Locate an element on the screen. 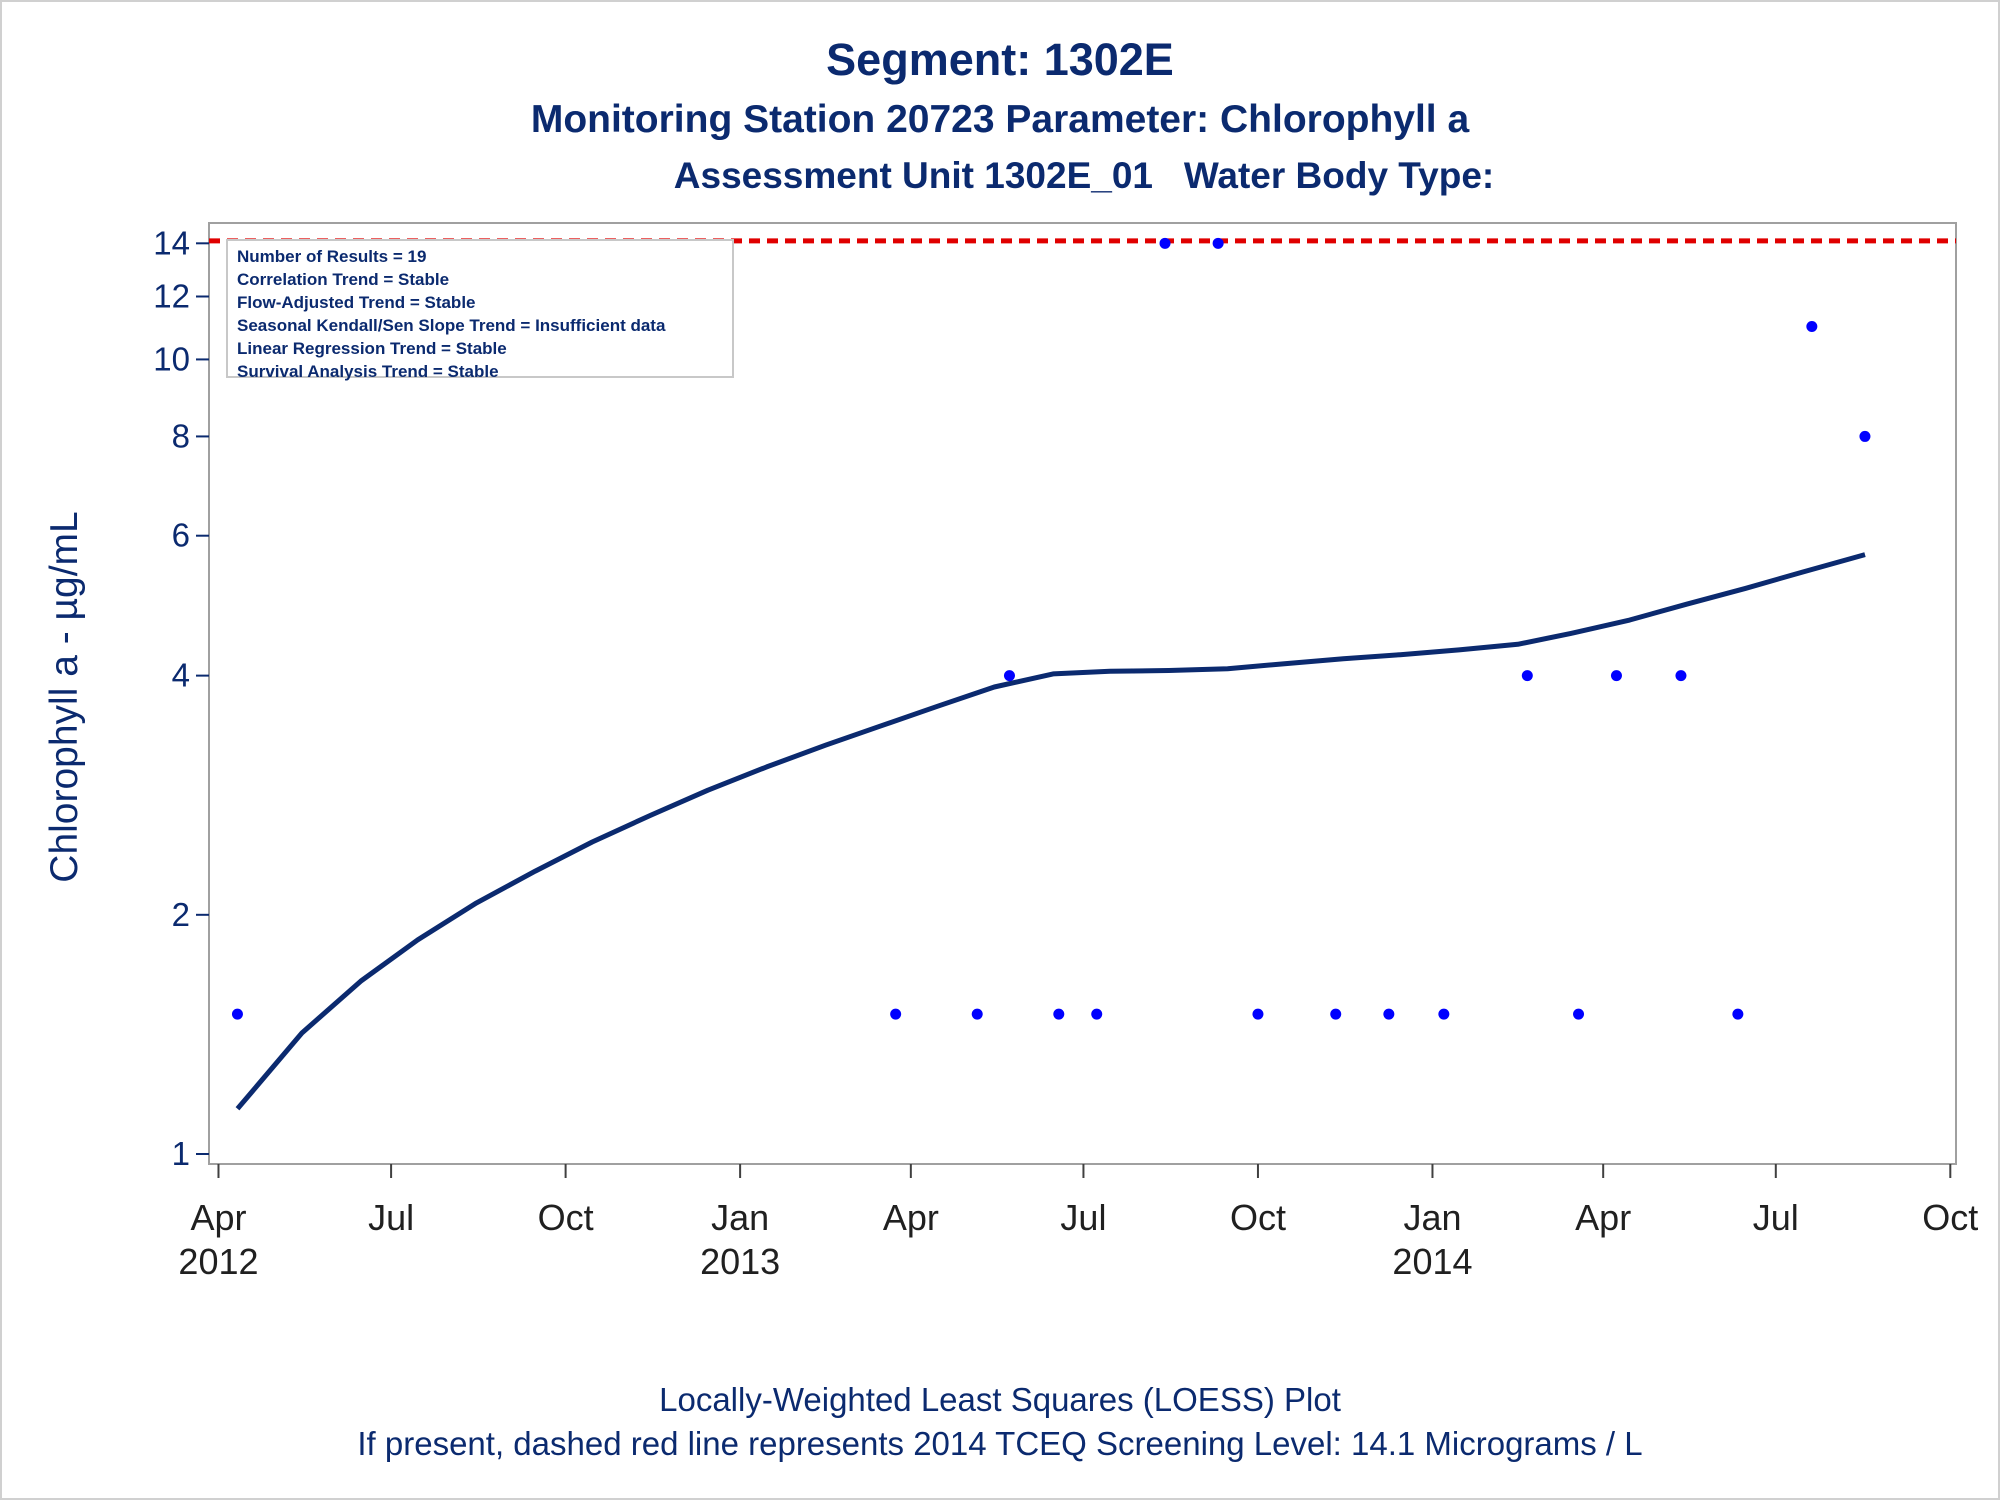 The image size is (2000, 1500). y-tick-label: 2 is located at coordinates (181, 914).